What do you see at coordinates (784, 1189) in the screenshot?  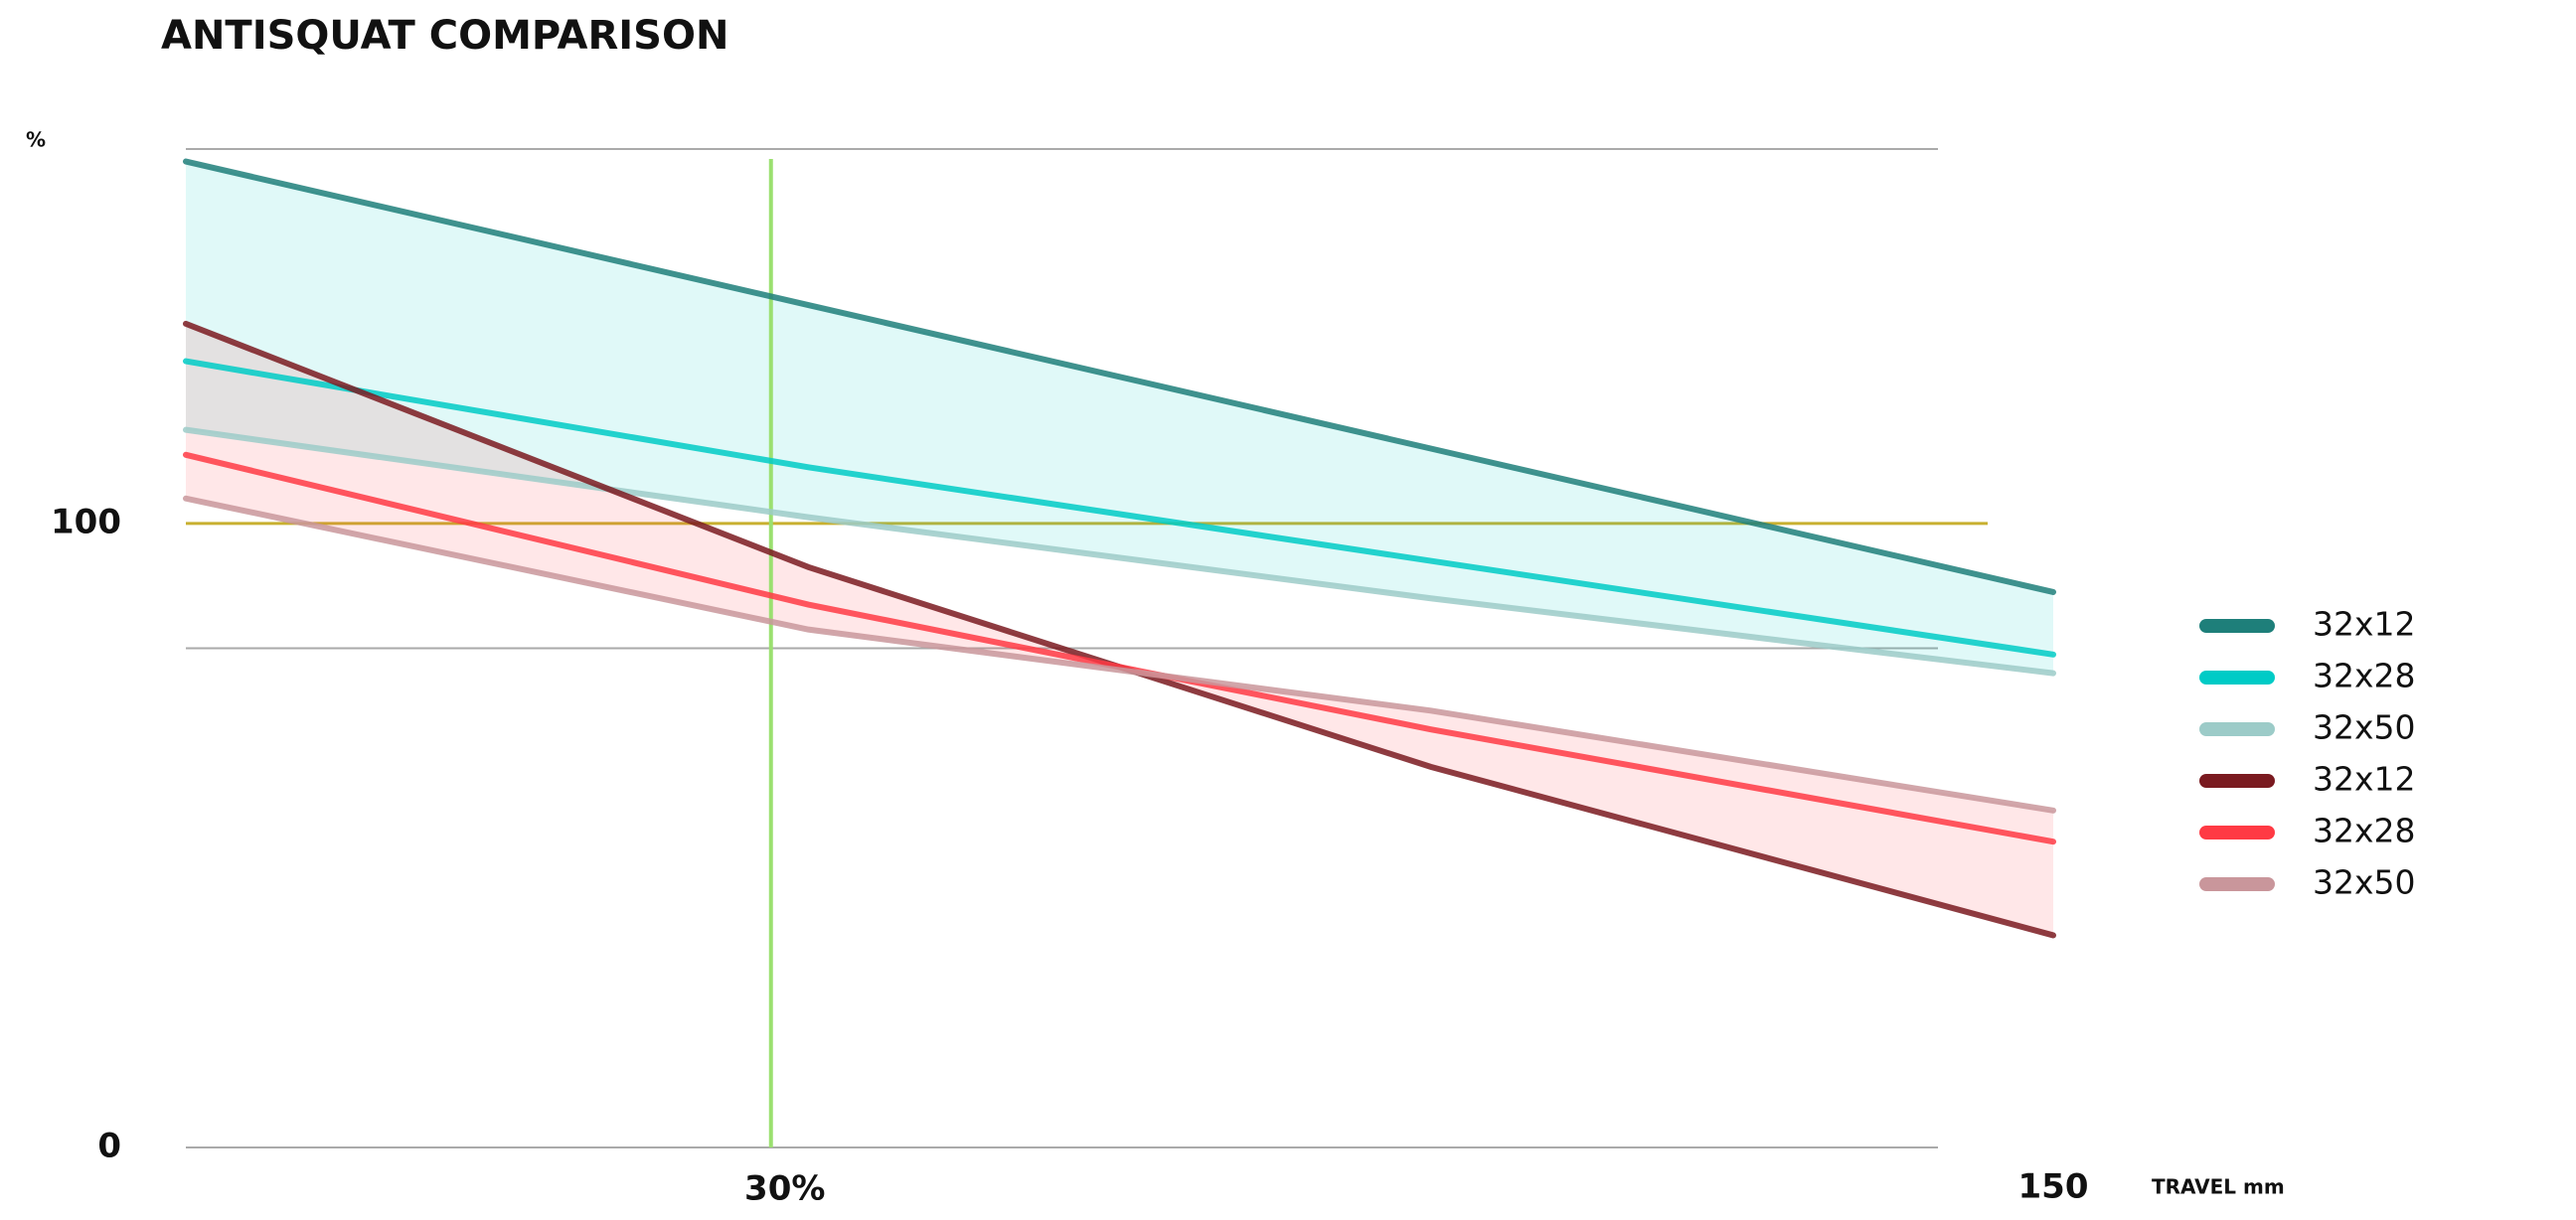 I see `sag-label: 30%` at bounding box center [784, 1189].